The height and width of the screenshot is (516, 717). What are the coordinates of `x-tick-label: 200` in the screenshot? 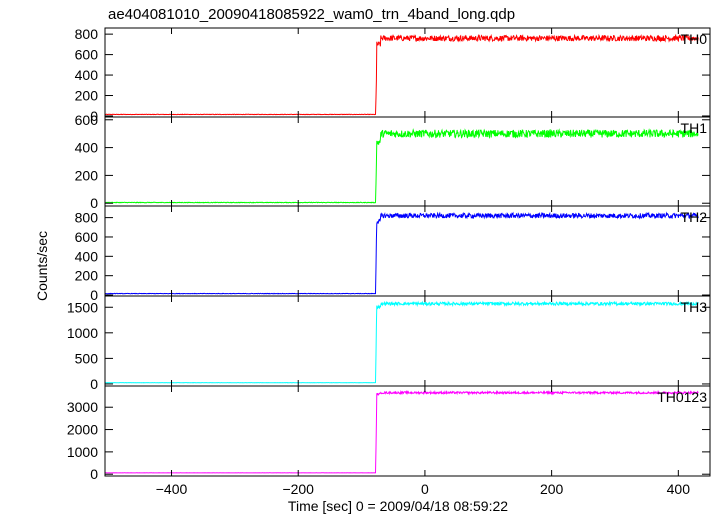 It's located at (552, 489).